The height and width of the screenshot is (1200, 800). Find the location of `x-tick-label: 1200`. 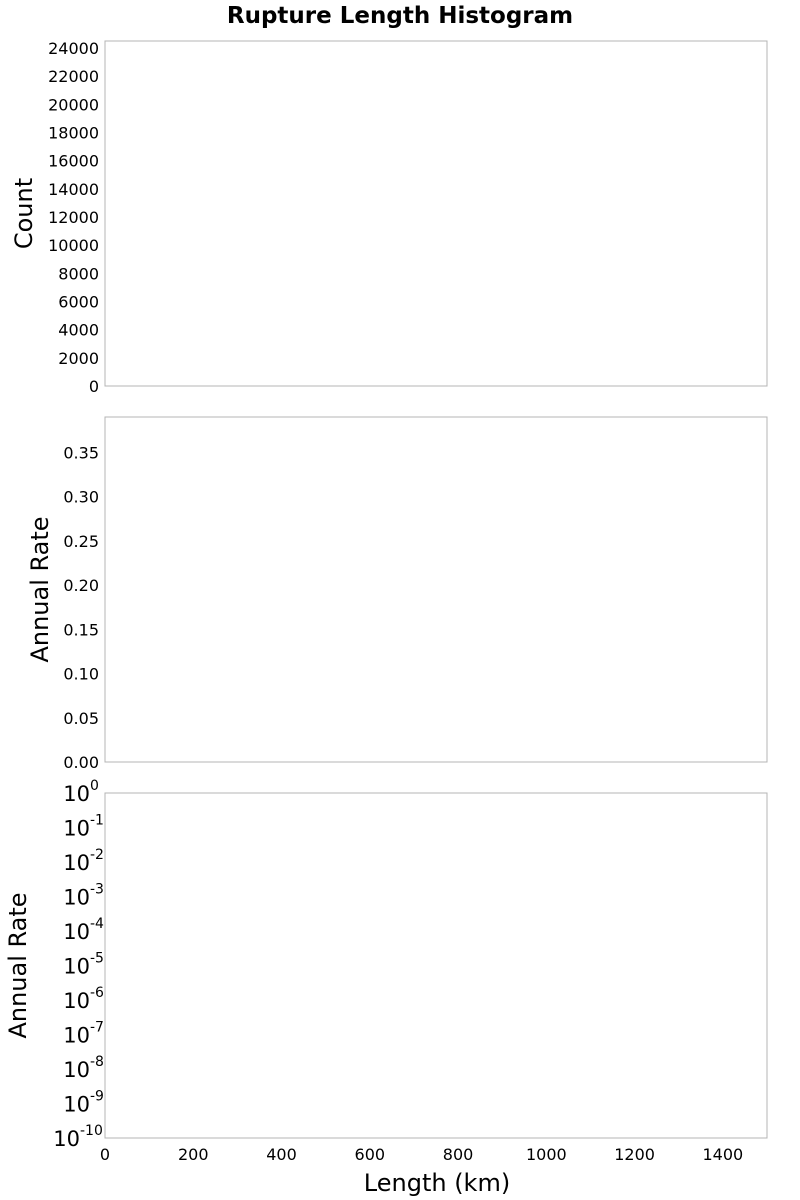

x-tick-label: 1200 is located at coordinates (634, 1154).